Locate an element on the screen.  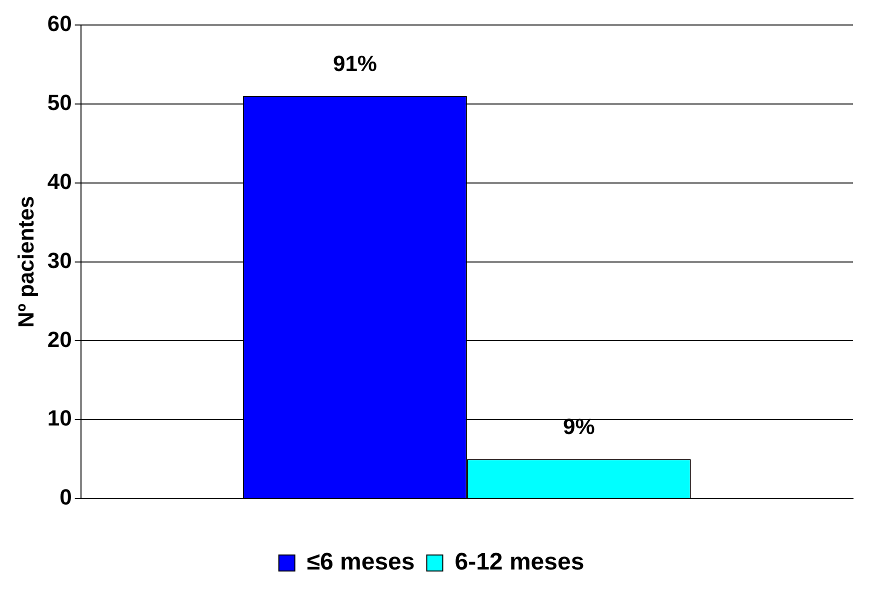
y-tick-label: 10 is located at coordinates (59, 418).